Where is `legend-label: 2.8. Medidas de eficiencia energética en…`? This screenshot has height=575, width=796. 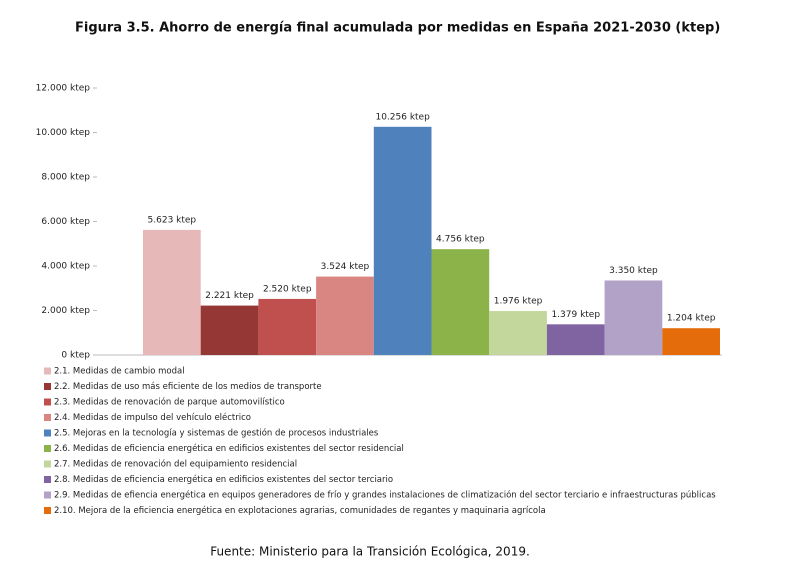
legend-label: 2.8. Medidas de eficiencia energética en… is located at coordinates (223, 479).